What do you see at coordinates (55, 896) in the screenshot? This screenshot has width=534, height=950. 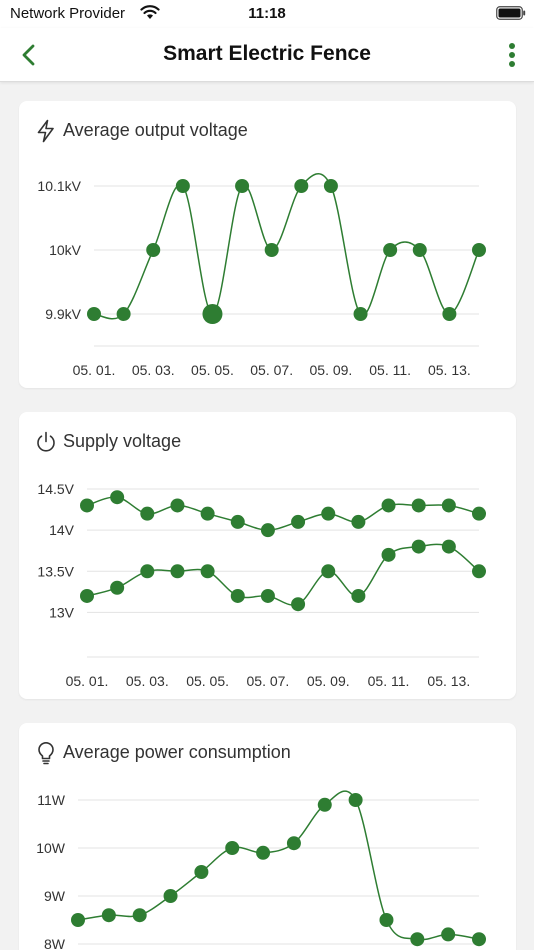 I see `y-tick-label: 9W` at bounding box center [55, 896].